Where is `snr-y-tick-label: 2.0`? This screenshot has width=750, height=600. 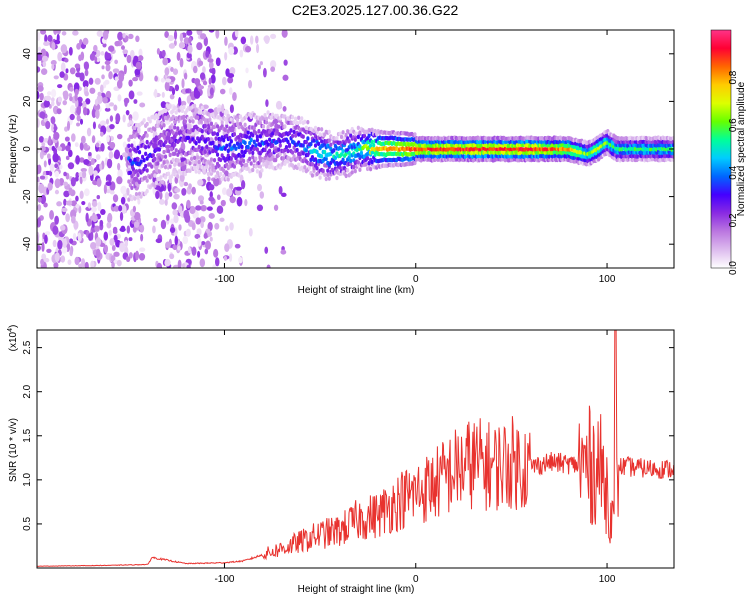
snr-y-tick-label: 2.0 is located at coordinates (27, 391).